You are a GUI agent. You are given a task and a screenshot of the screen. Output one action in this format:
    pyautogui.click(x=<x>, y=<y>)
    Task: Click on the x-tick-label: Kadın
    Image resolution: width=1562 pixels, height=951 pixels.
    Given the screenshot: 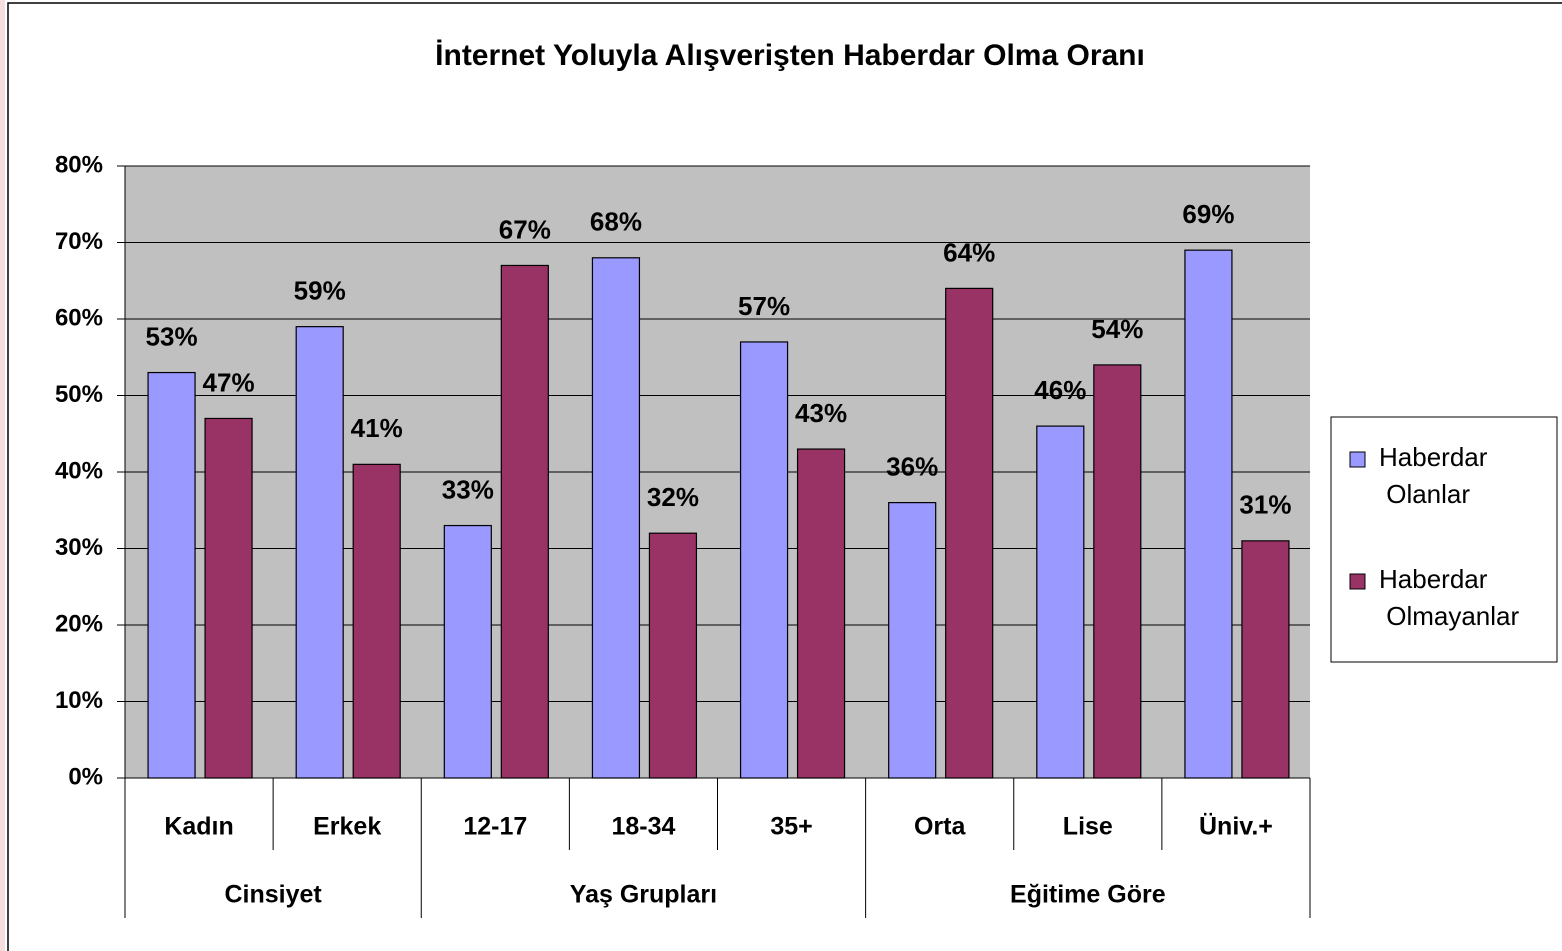 What is the action you would take?
    pyautogui.click(x=198, y=827)
    